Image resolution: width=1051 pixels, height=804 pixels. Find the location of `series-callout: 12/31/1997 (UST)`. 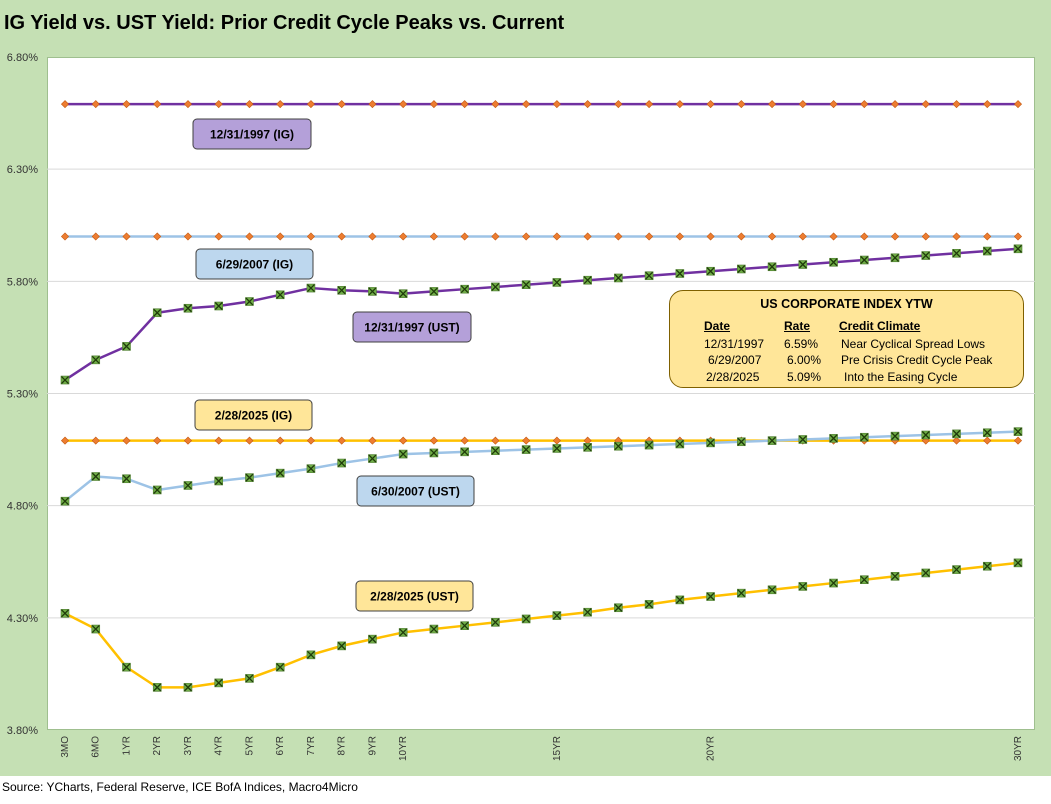

series-callout: 12/31/1997 (UST) is located at coordinates (412, 327).